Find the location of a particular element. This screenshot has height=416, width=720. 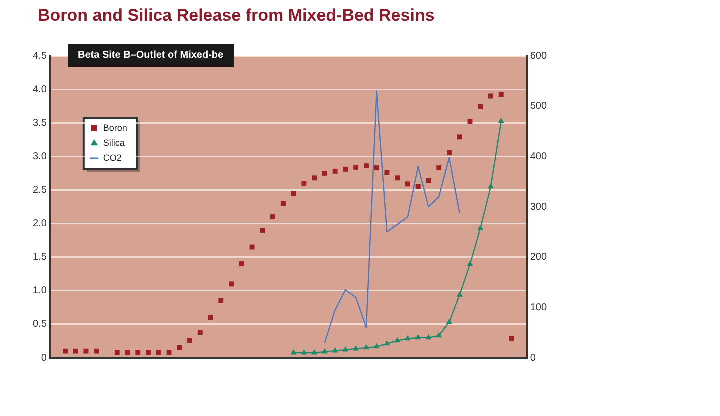

y-tick-label: 0.5 is located at coordinates (40, 324).